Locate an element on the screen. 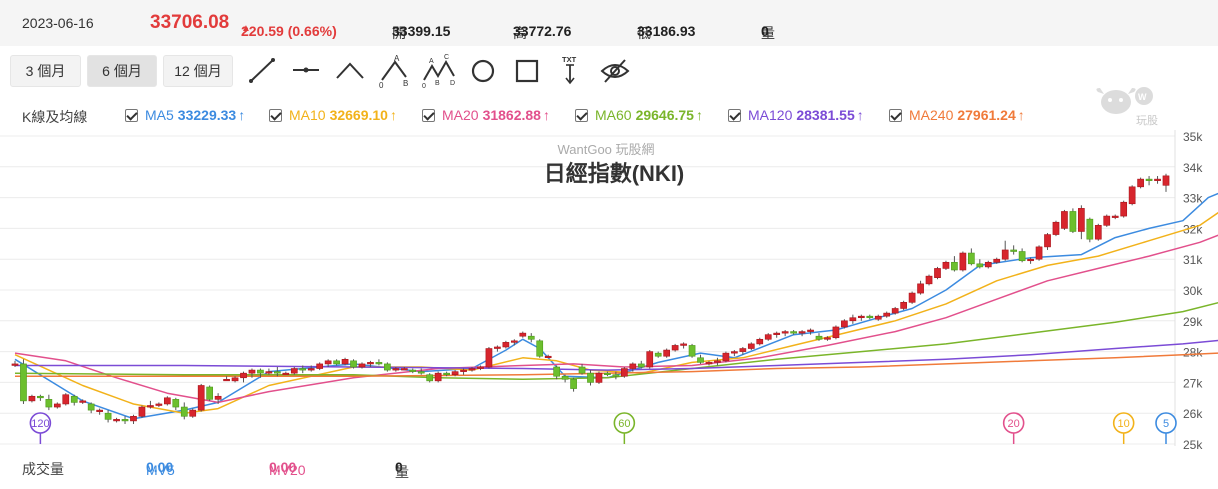 The height and width of the screenshot is (489, 1218). ma240-value: 27961.24 is located at coordinates (986, 115).